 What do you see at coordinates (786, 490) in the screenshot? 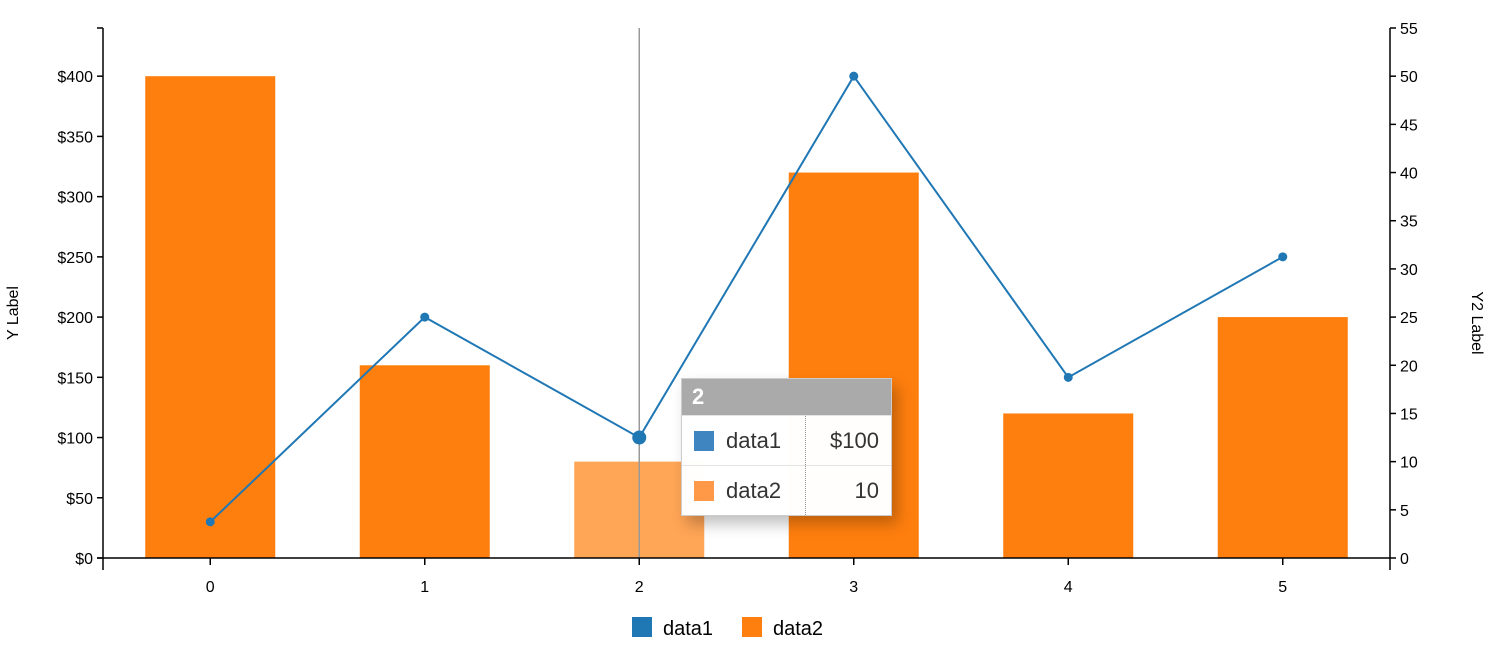
I see `tooltip-row-data2: data2 10` at bounding box center [786, 490].